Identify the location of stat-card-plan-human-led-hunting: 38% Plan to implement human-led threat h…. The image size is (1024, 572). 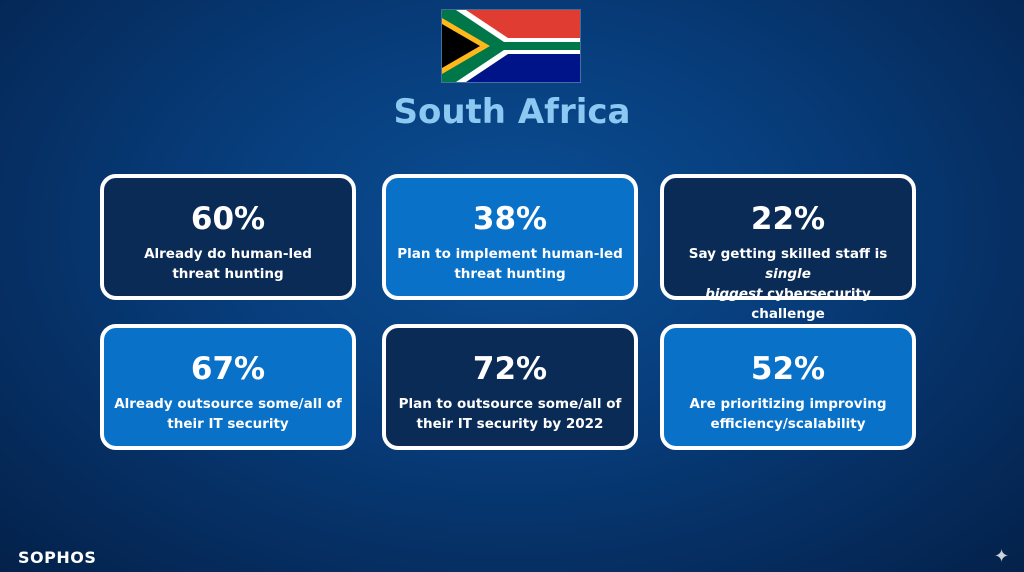
(510, 237).